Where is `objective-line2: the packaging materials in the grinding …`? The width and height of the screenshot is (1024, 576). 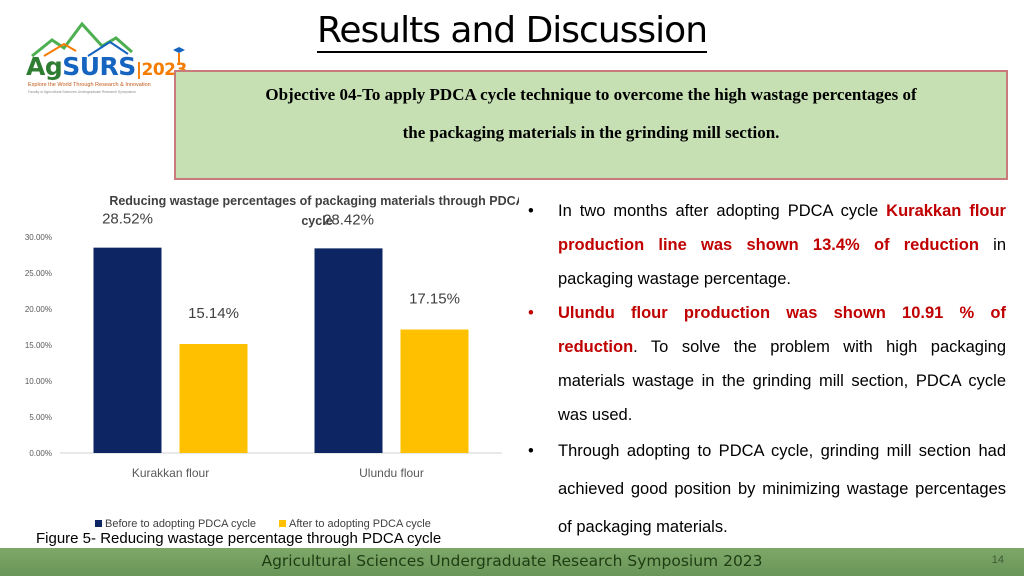
objective-line2: the packaging materials in the grinding … is located at coordinates (591, 132).